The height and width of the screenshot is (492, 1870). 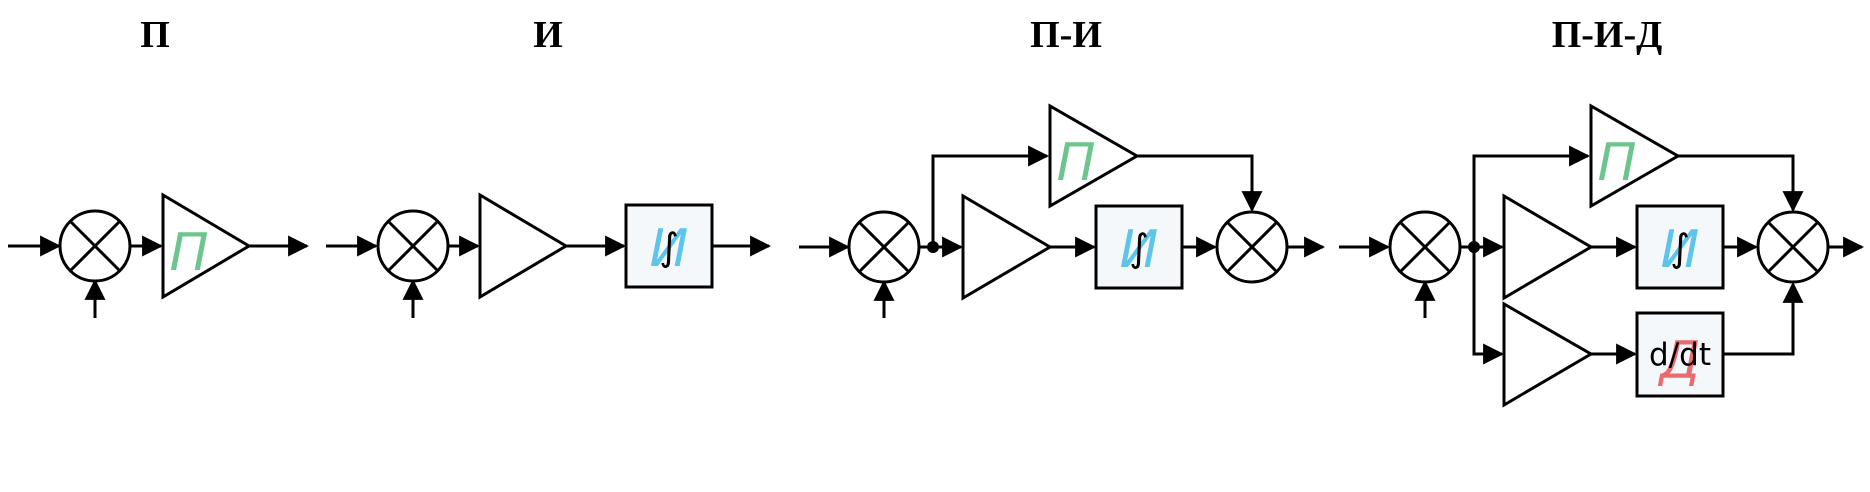 I want to click on diagram-title-i: И, so click(x=548, y=35).